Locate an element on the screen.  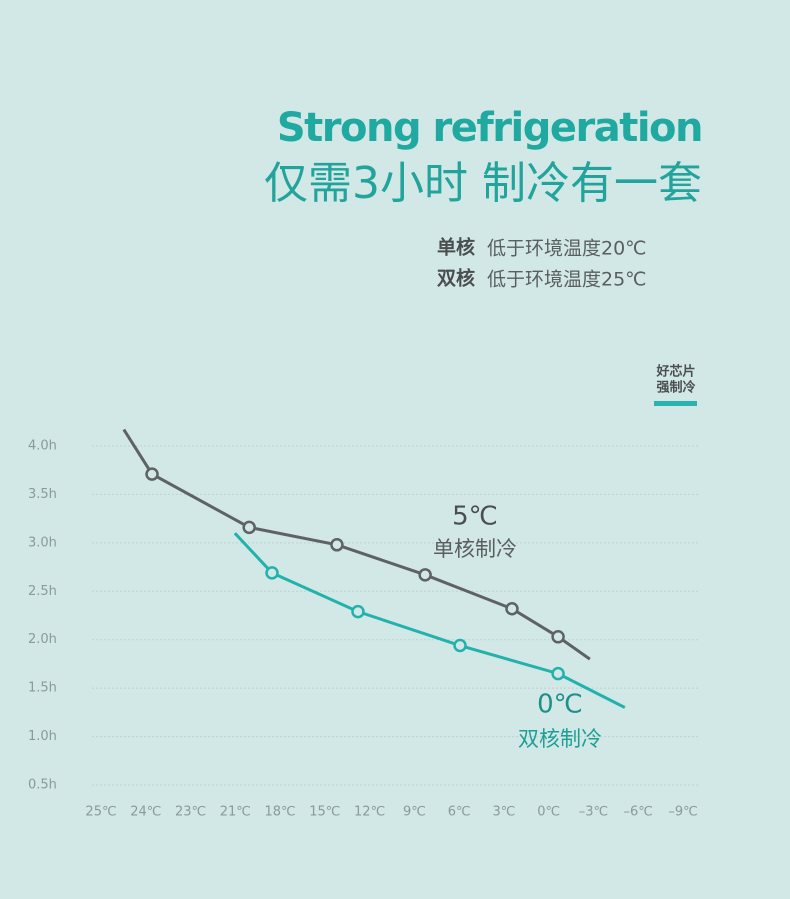
x-tick-label: 6℃ is located at coordinates (459, 812).